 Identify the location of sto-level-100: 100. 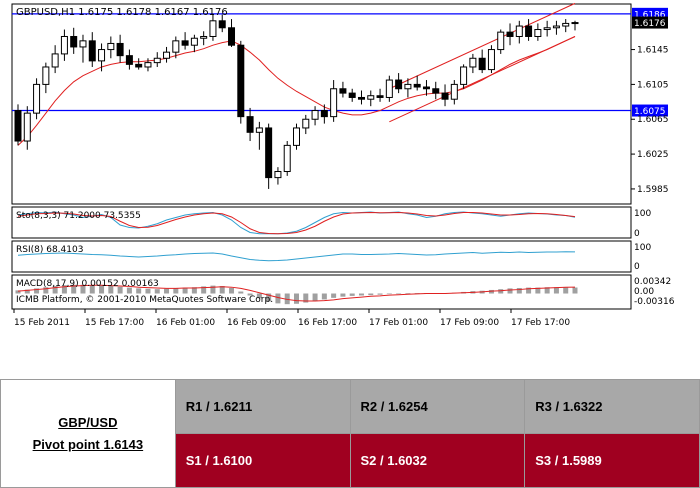
(642, 214).